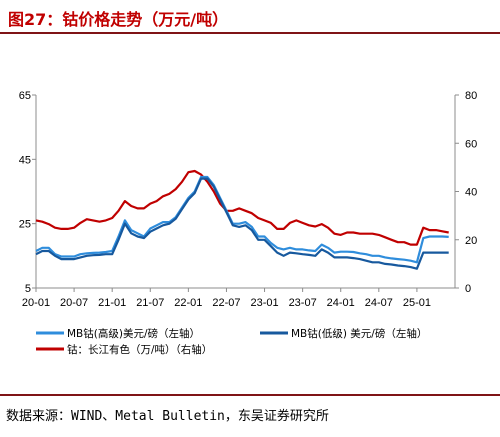 The width and height of the screenshot is (500, 437). I want to click on right-tick-label: 80, so click(471, 96).